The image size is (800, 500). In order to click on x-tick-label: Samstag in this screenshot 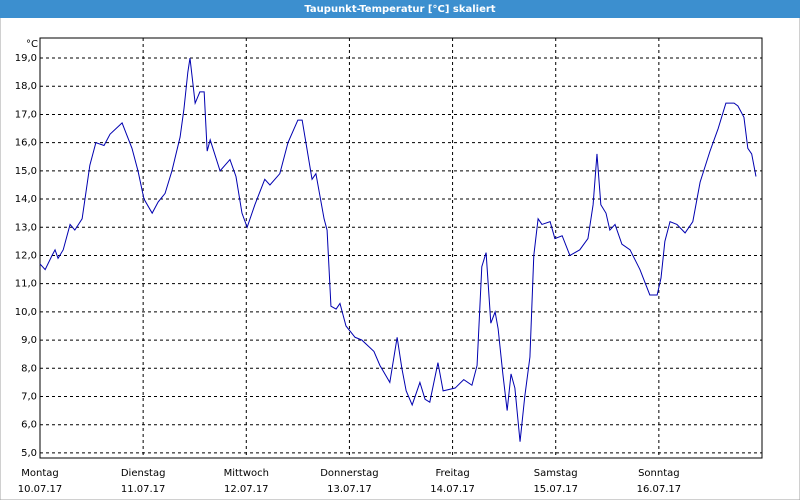, I will do `click(556, 473)`.